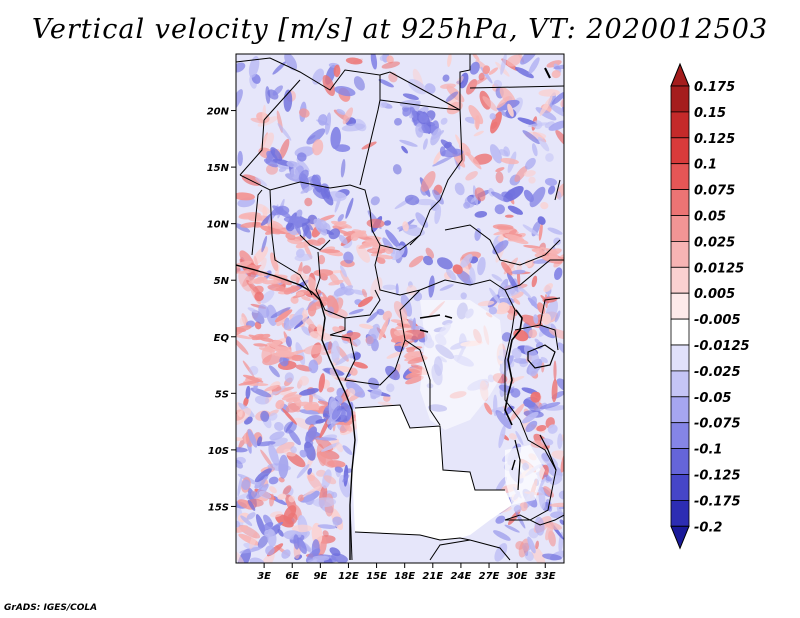  Describe the element at coordinates (714, 87) in the screenshot. I see `colorbar-label: 0.175` at that location.